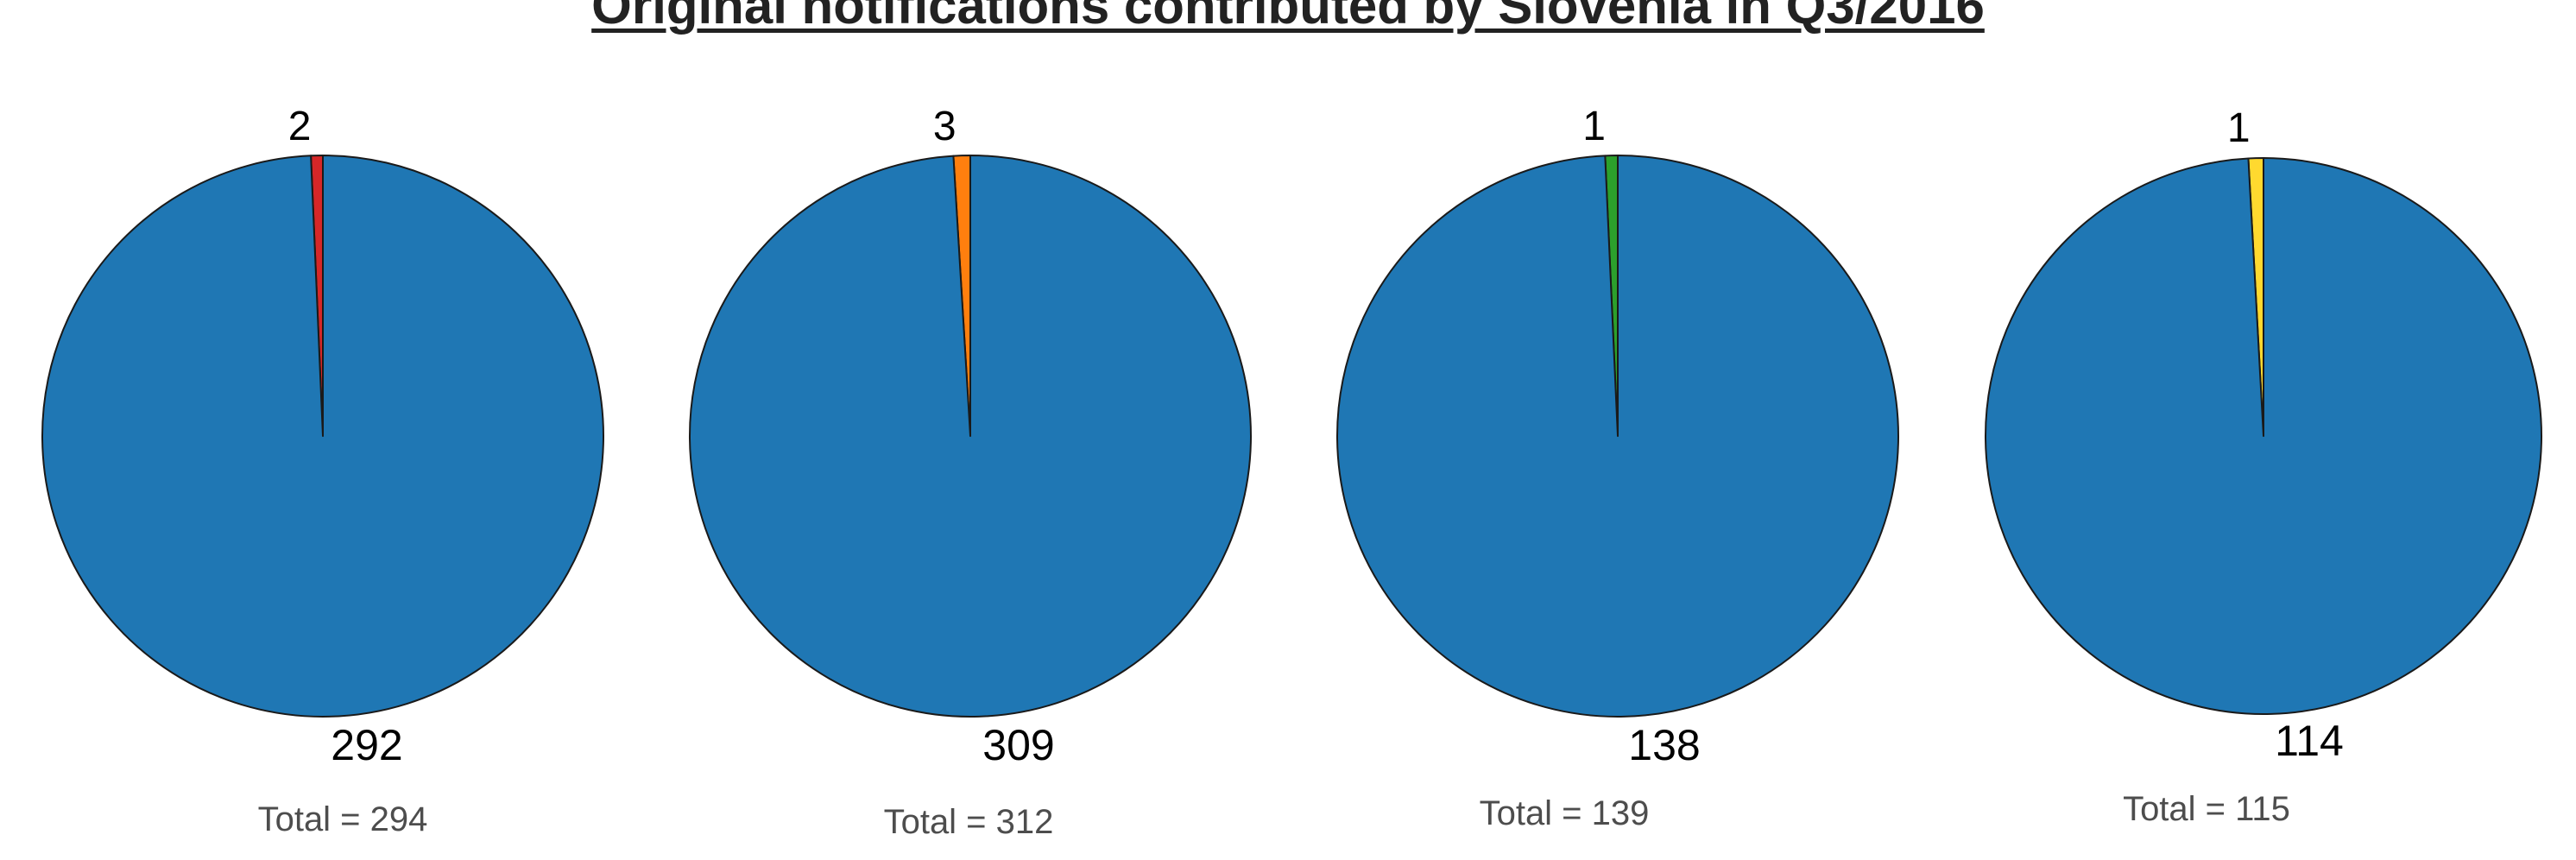  Describe the element at coordinates (2206, 809) in the screenshot. I see `pie-4-total-label: Total = 115` at that location.